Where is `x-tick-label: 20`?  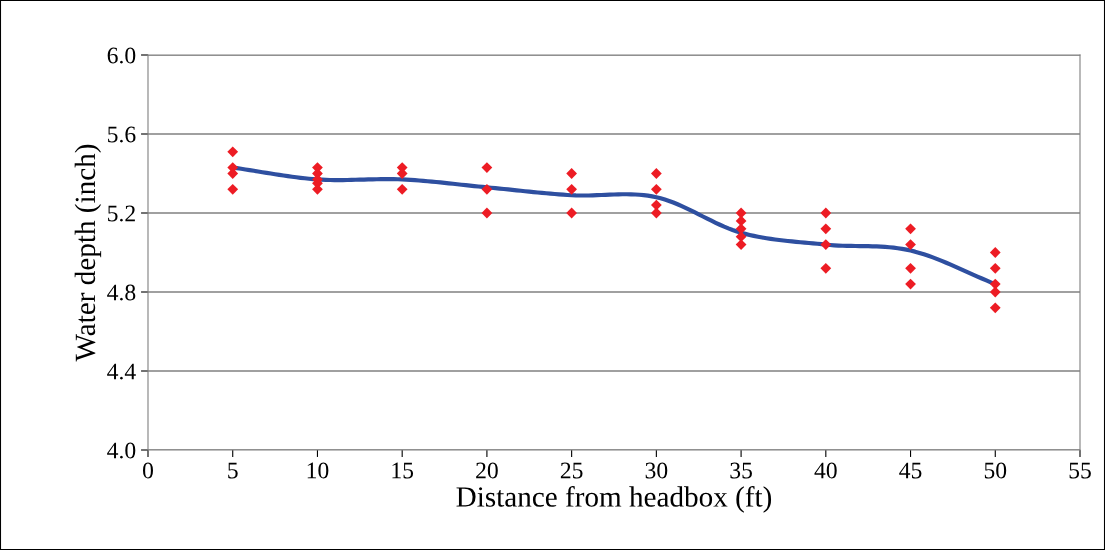 x-tick-label: 20 is located at coordinates (487, 470).